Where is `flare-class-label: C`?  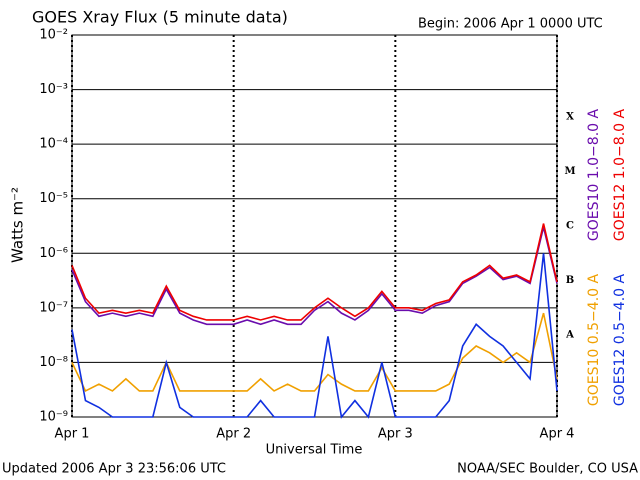 flare-class-label: C is located at coordinates (570, 226).